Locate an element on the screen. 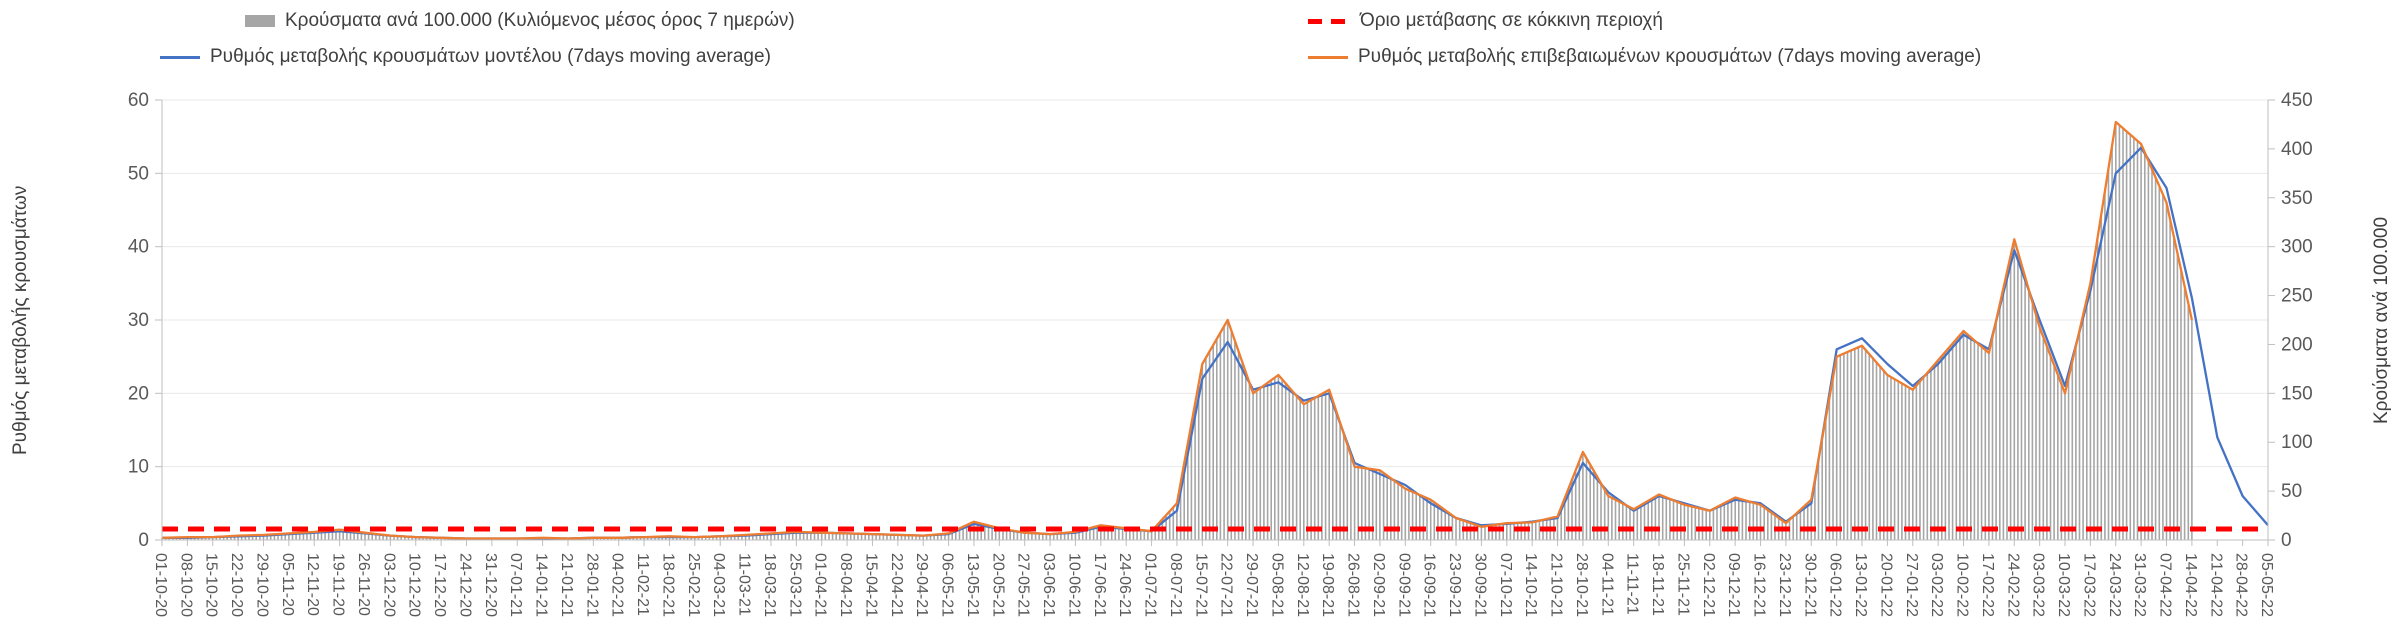 This screenshot has height=641, width=2401. svg-text: 18-03-21 is located at coordinates (769, 585).